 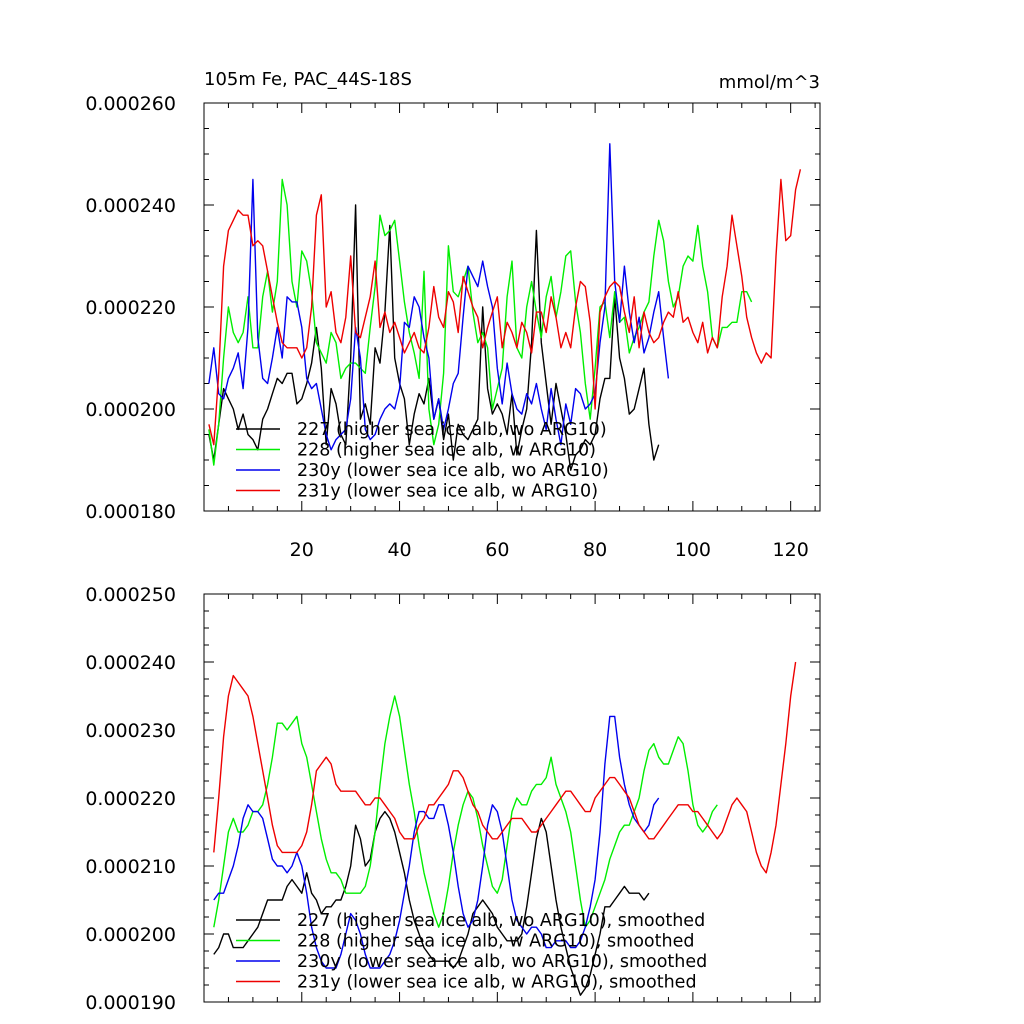 What do you see at coordinates (791, 550) in the screenshot?
I see `x-tick-label: 120` at bounding box center [791, 550].